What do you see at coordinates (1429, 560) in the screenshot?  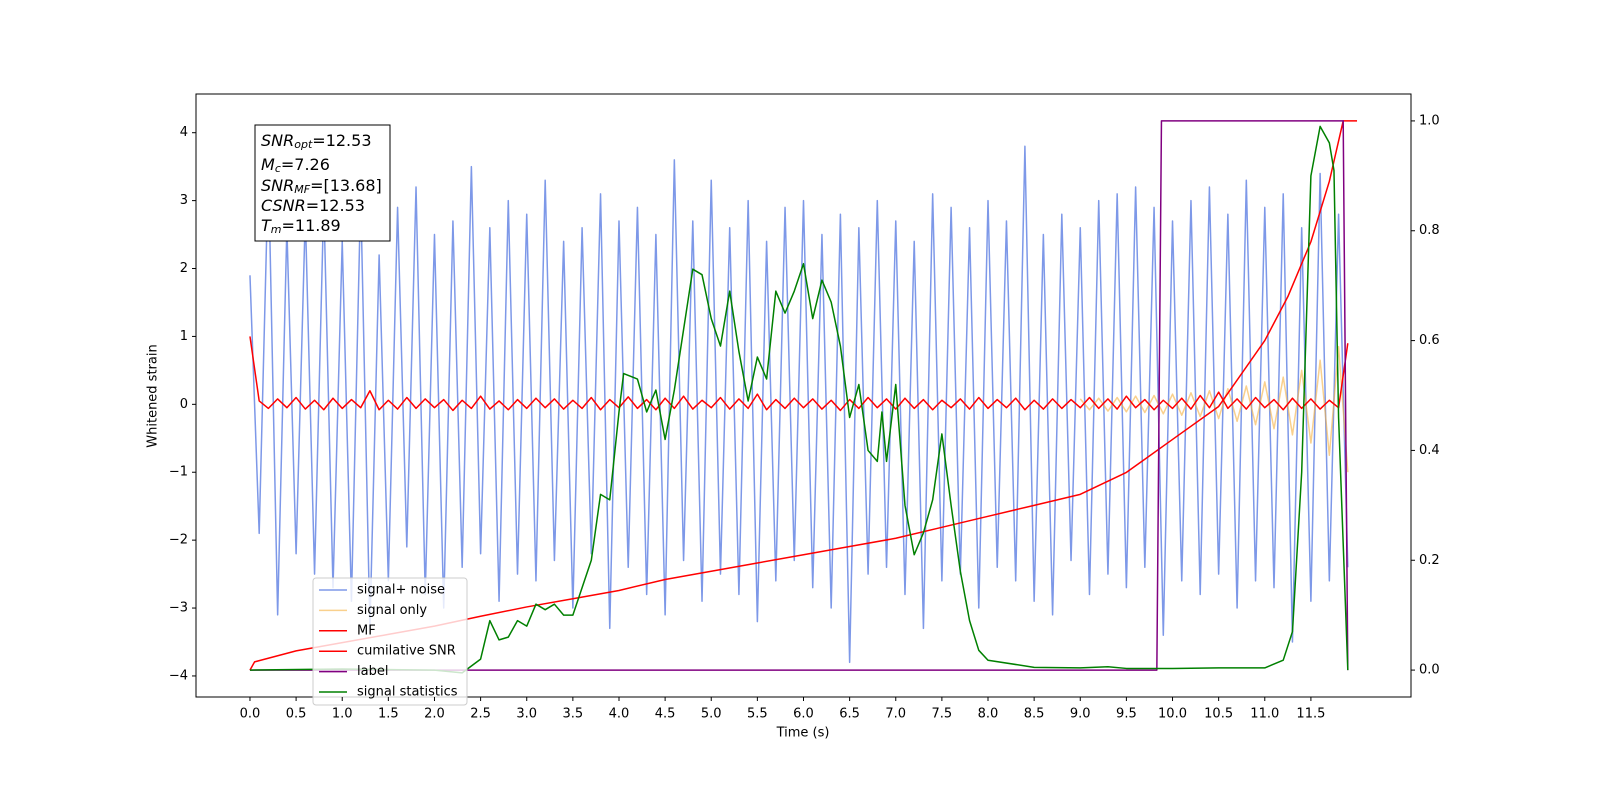 I see `y2-tick-label: 0.2` at bounding box center [1429, 560].